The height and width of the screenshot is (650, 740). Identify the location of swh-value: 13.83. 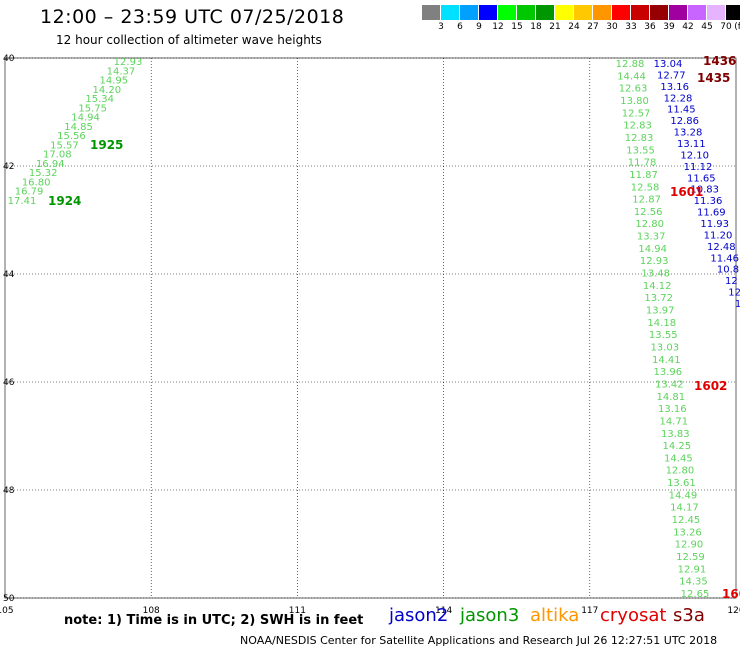
(675, 434).